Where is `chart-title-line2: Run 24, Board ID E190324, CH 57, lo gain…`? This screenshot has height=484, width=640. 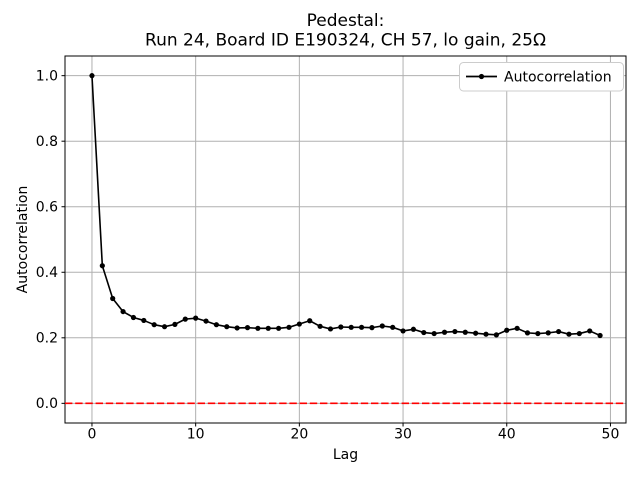 chart-title-line2: Run 24, Board ID E190324, CH 57, lo gain… is located at coordinates (345, 41).